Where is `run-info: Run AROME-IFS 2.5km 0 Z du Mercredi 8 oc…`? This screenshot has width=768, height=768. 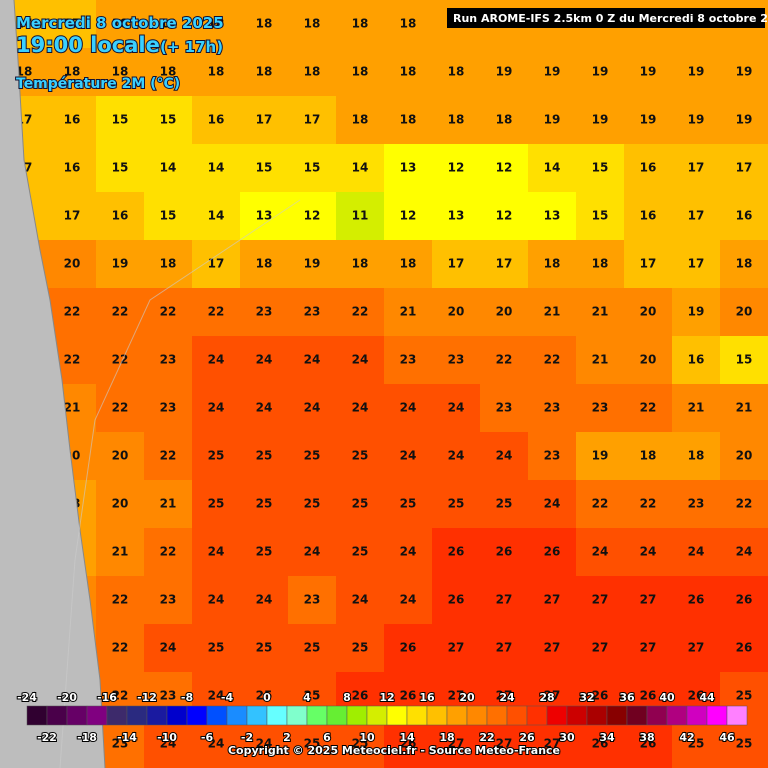
run-info: Run AROME-IFS 2.5km 0 Z du Mercredi 8 oc… is located at coordinates (610, 18).